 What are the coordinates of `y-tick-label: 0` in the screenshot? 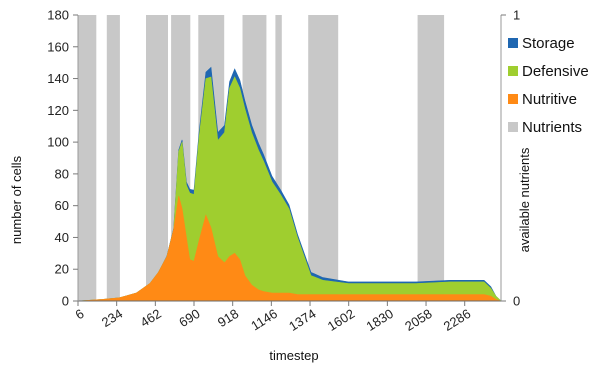 It's located at (65, 301).